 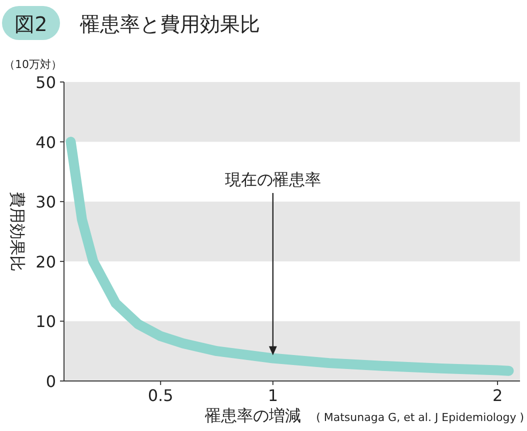 I want to click on y-tick-label: 30, so click(x=46, y=202).